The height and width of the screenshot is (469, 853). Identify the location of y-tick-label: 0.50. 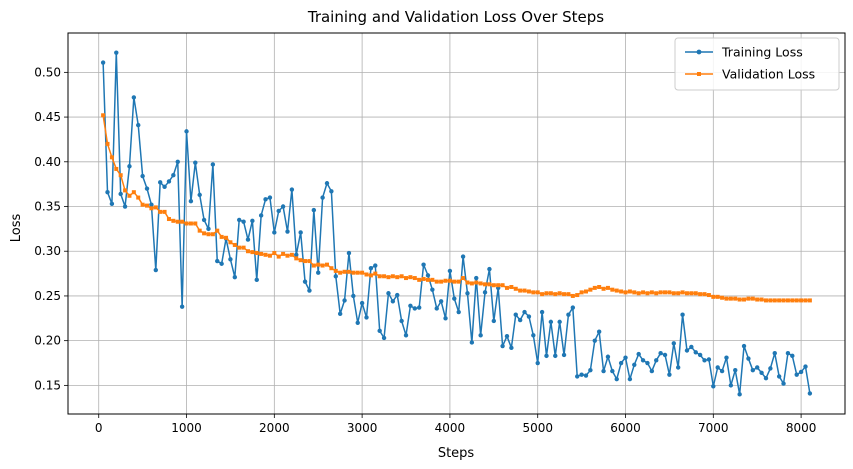
(47, 72).